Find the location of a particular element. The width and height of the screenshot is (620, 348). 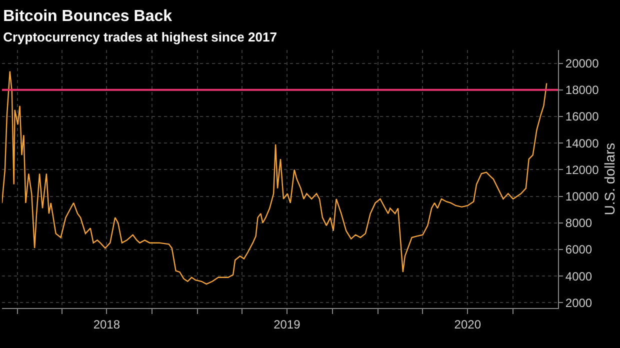

y-tick-label: 8000 is located at coordinates (578, 223).